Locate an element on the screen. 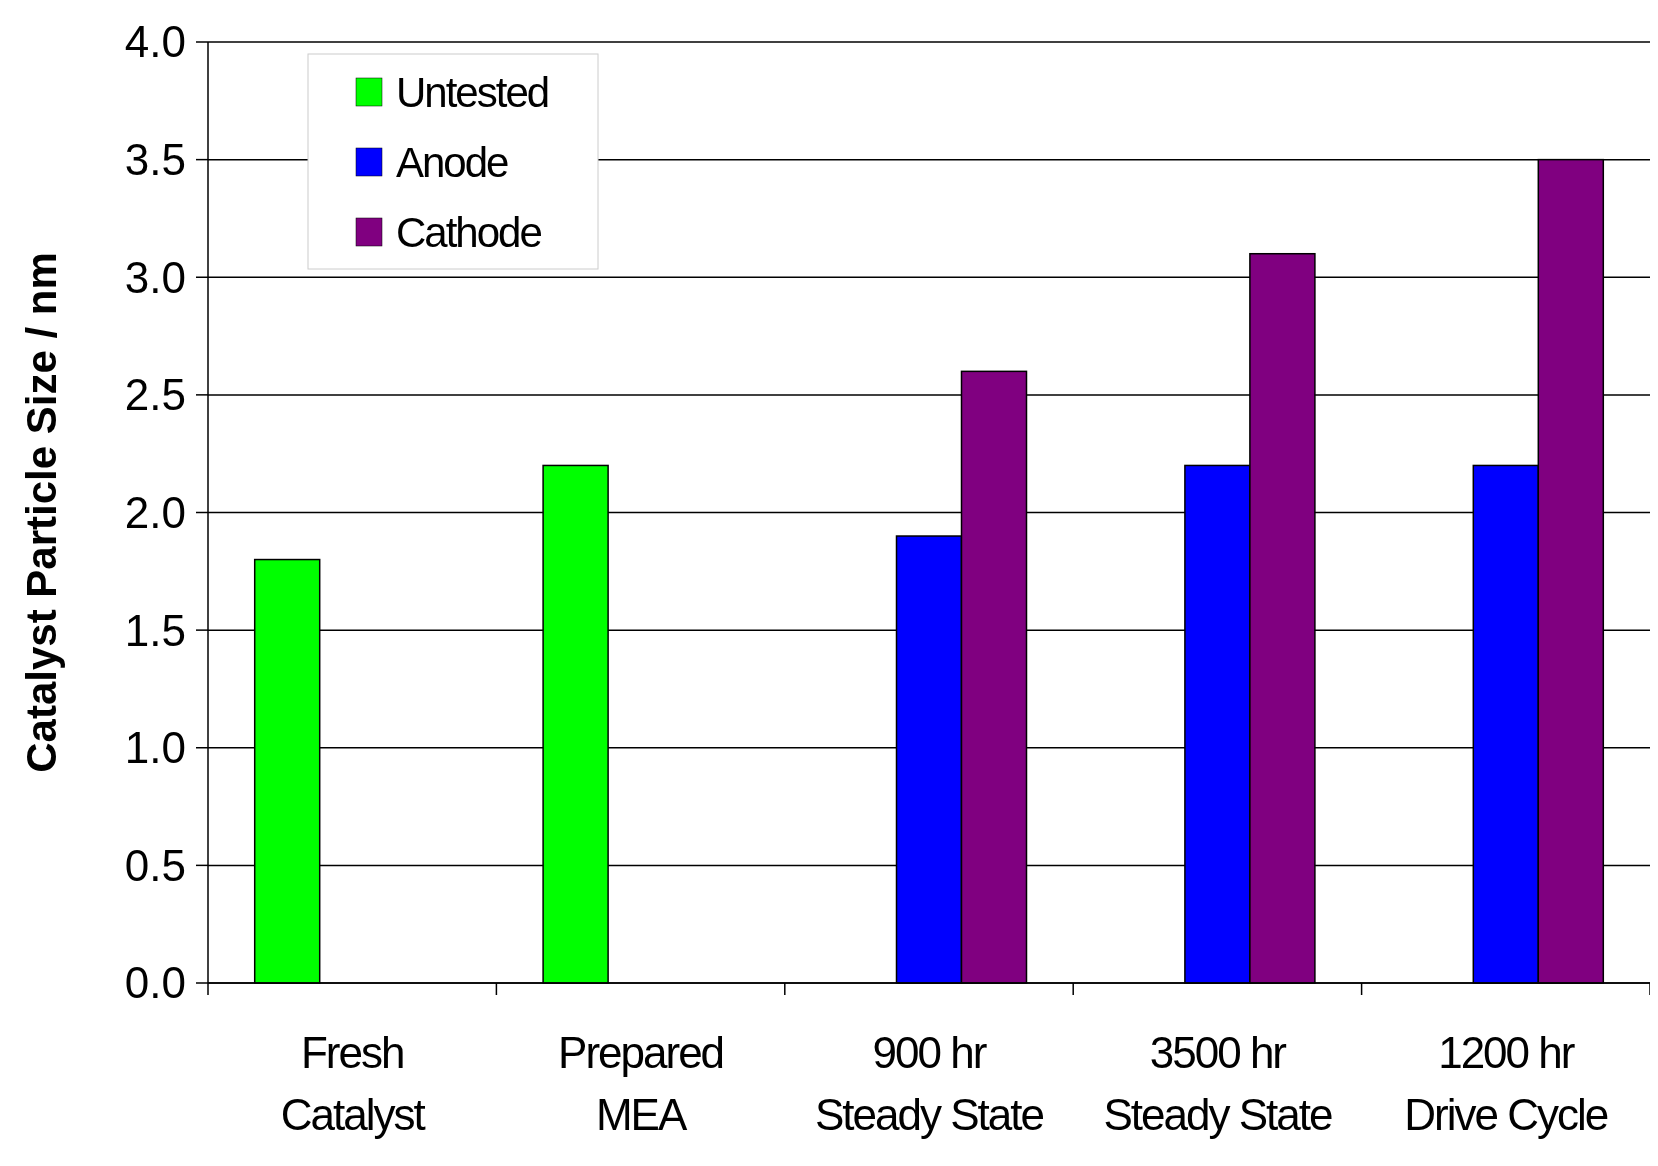  y-tick-label: 1.5 is located at coordinates (155, 630).